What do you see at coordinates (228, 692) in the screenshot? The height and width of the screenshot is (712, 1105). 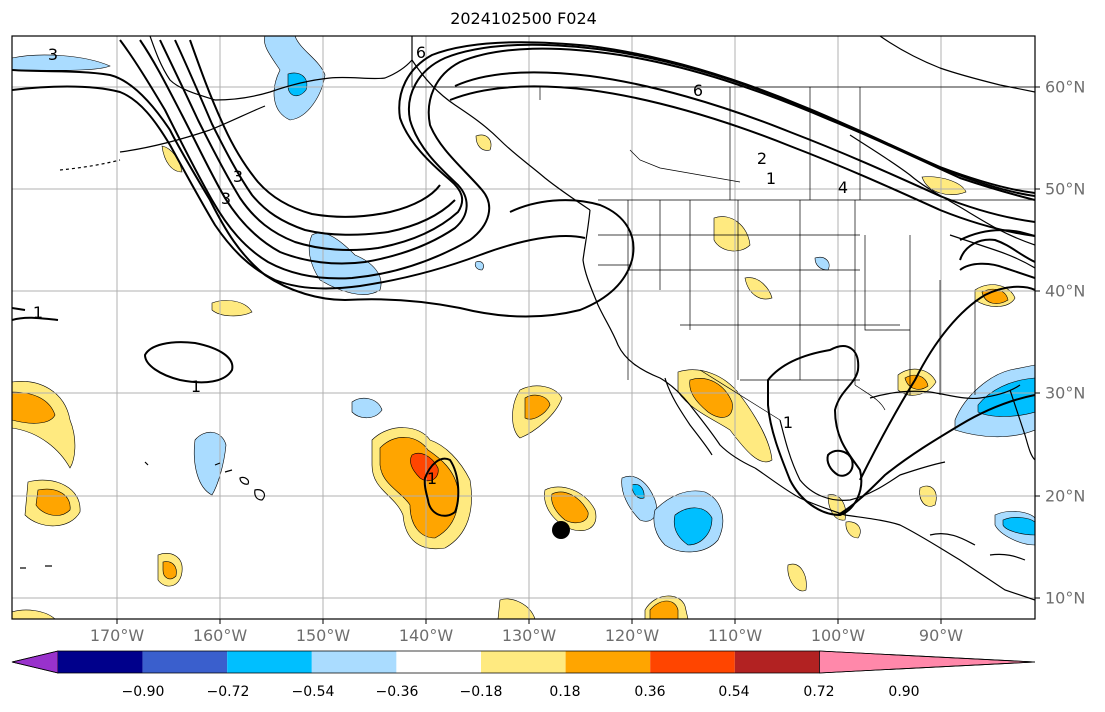 I see `colorbar-tick-label: −0.72` at bounding box center [228, 692].